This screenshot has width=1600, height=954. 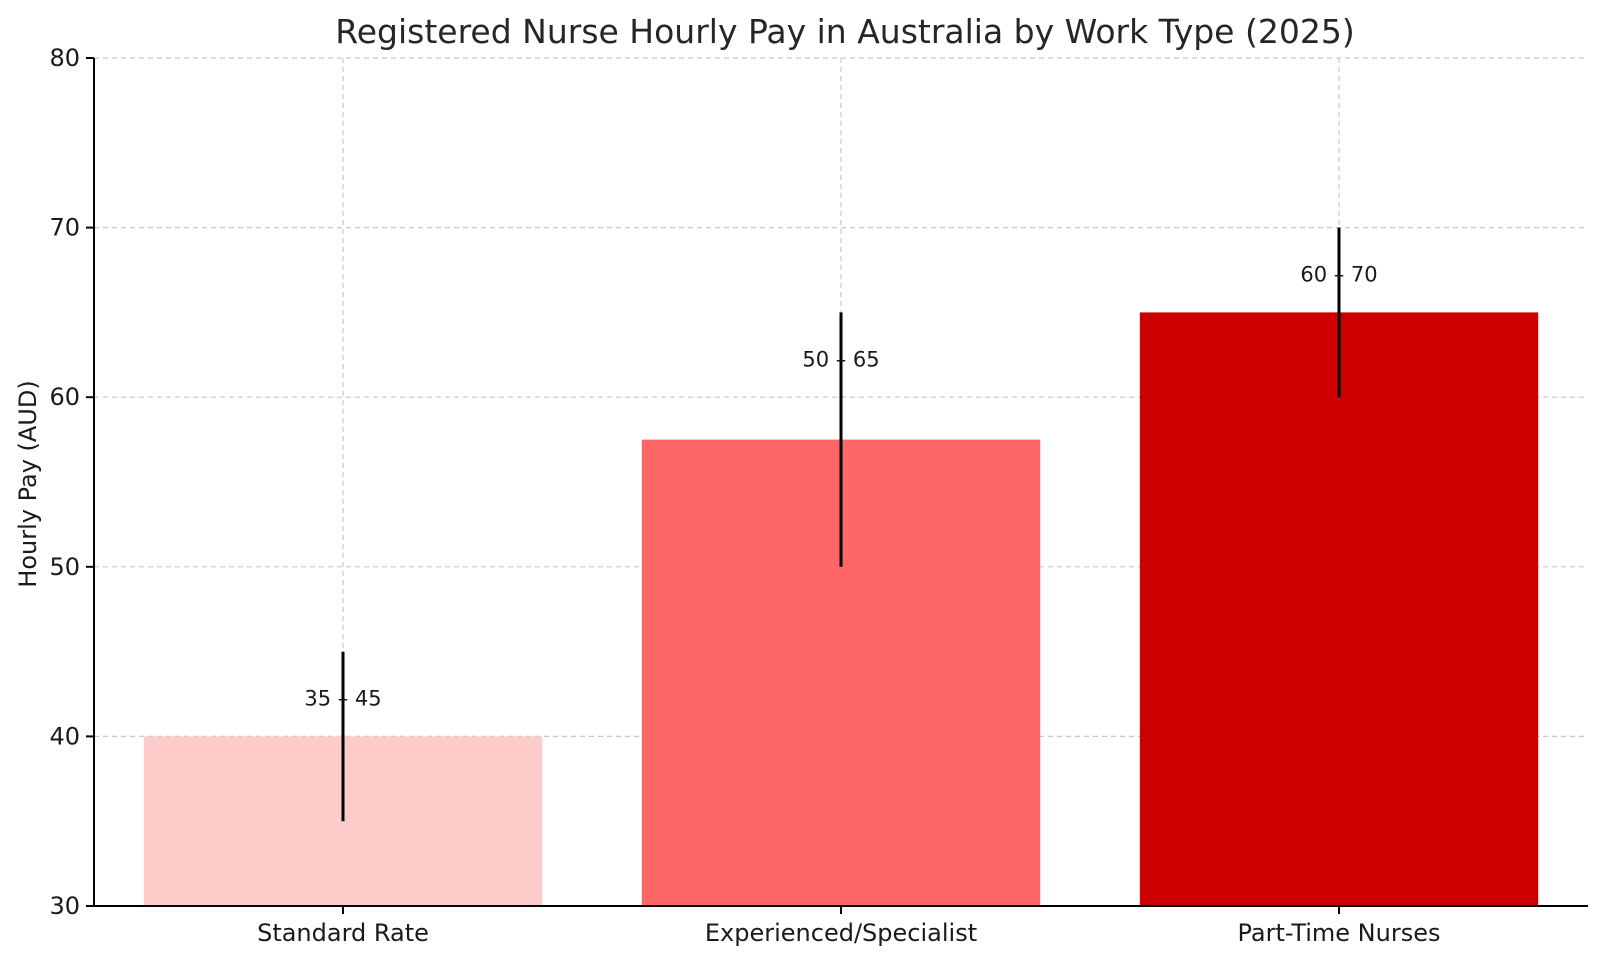 What do you see at coordinates (64, 397) in the screenshot?
I see `y-tick-label: 60` at bounding box center [64, 397].